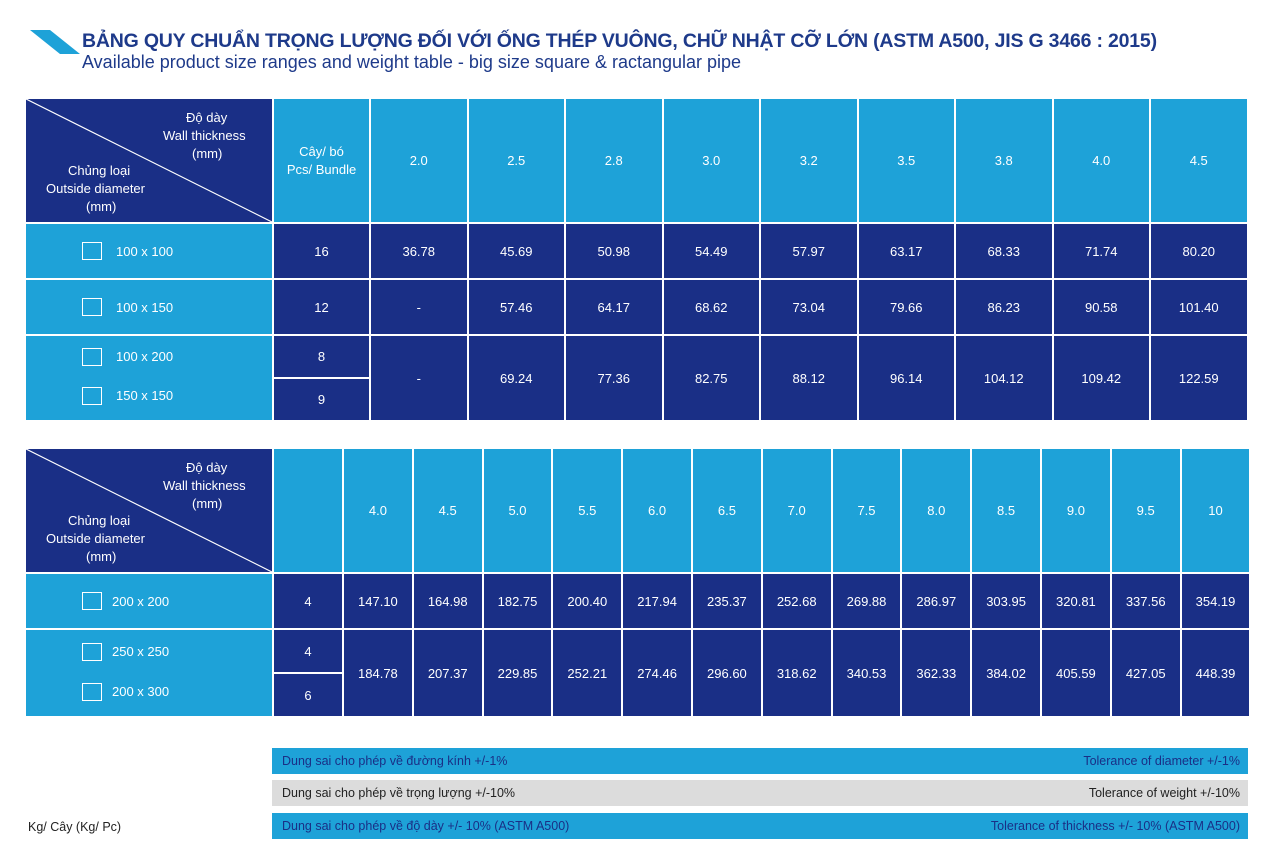 This screenshot has height=859, width=1281. What do you see at coordinates (447, 673) in the screenshot?
I see `weight-cell: 207.37` at bounding box center [447, 673].